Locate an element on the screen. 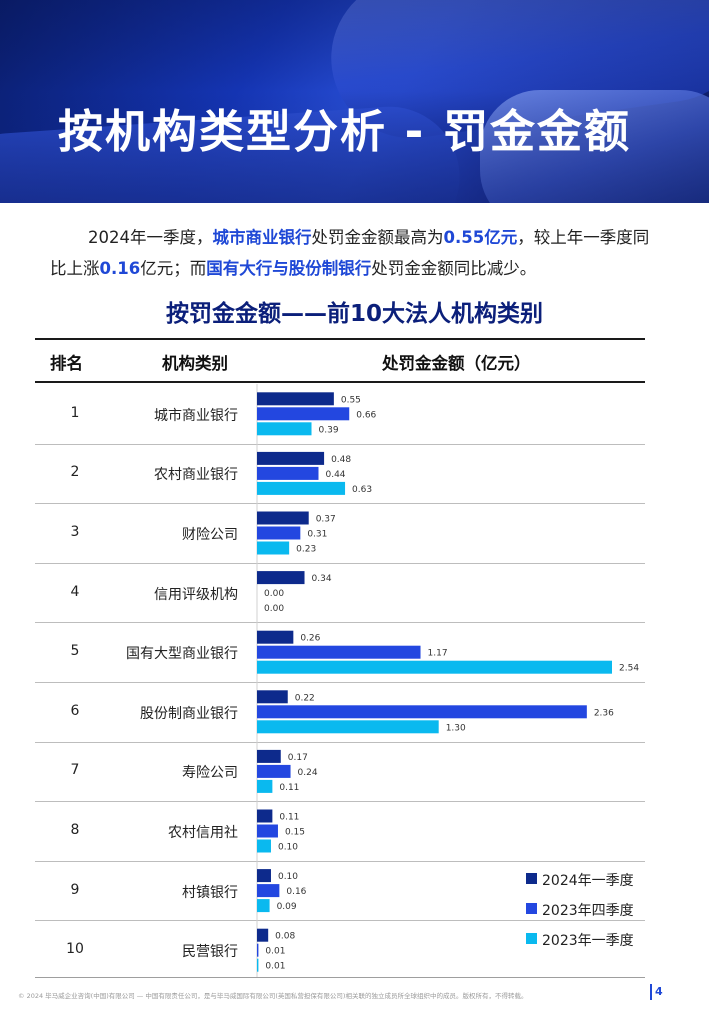 This screenshot has height=1024, width=709. row-type: 信用评级机构 is located at coordinates (196, 594).